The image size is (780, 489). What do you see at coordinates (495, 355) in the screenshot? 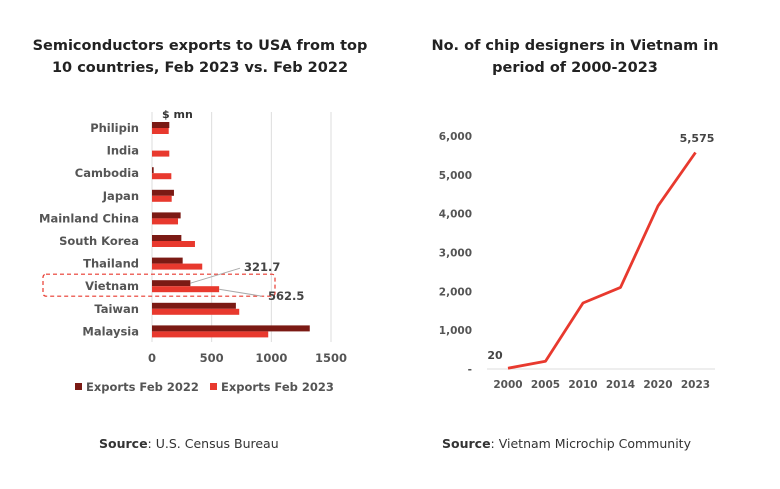
I see `data-label: 20` at bounding box center [495, 355].